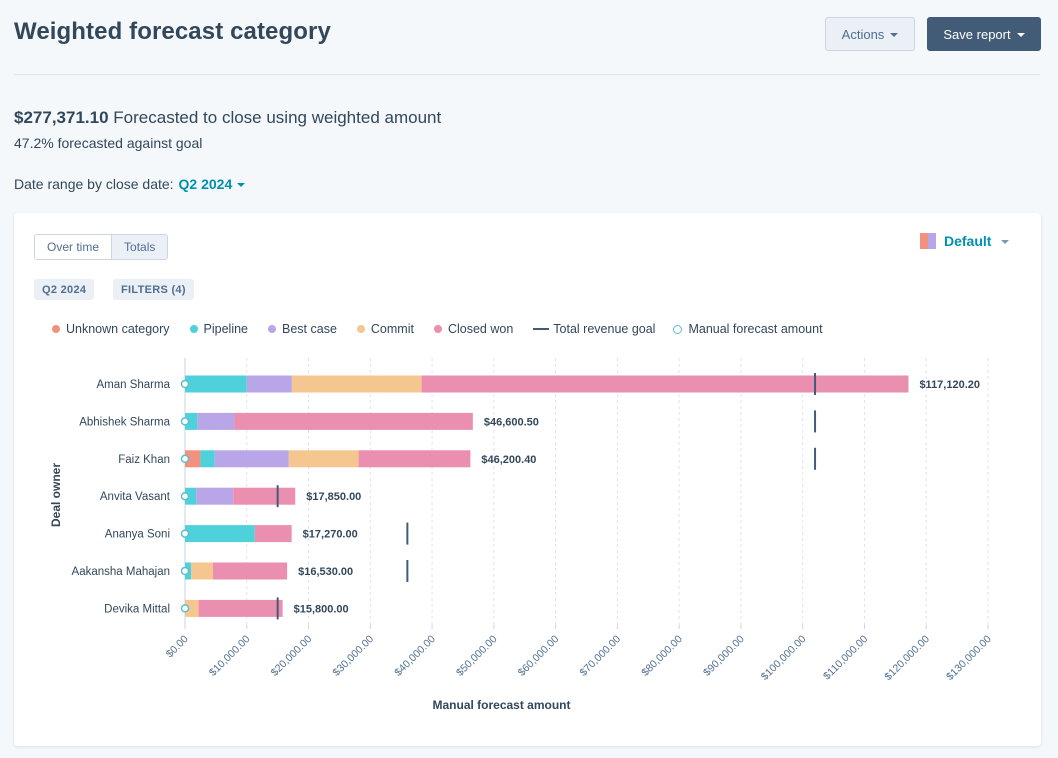 The image size is (1058, 758). What do you see at coordinates (309, 329) in the screenshot?
I see `legend-label: Best case` at bounding box center [309, 329].